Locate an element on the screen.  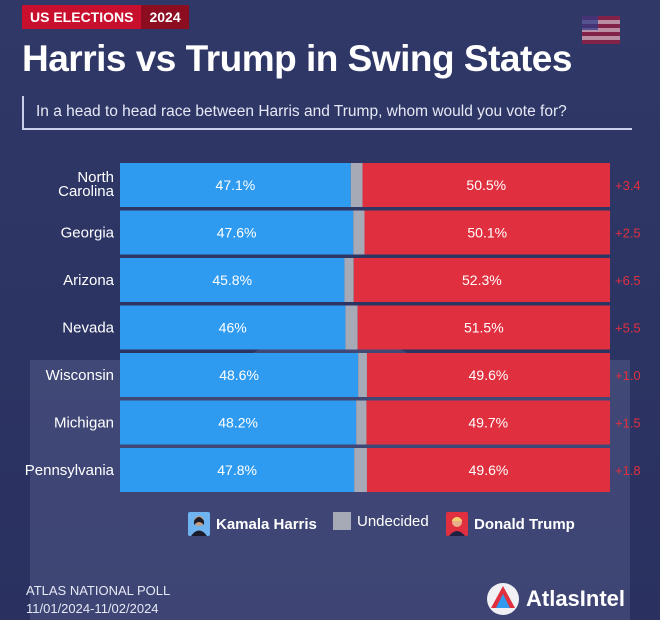
label-trump: 51.5% is located at coordinates (484, 328).